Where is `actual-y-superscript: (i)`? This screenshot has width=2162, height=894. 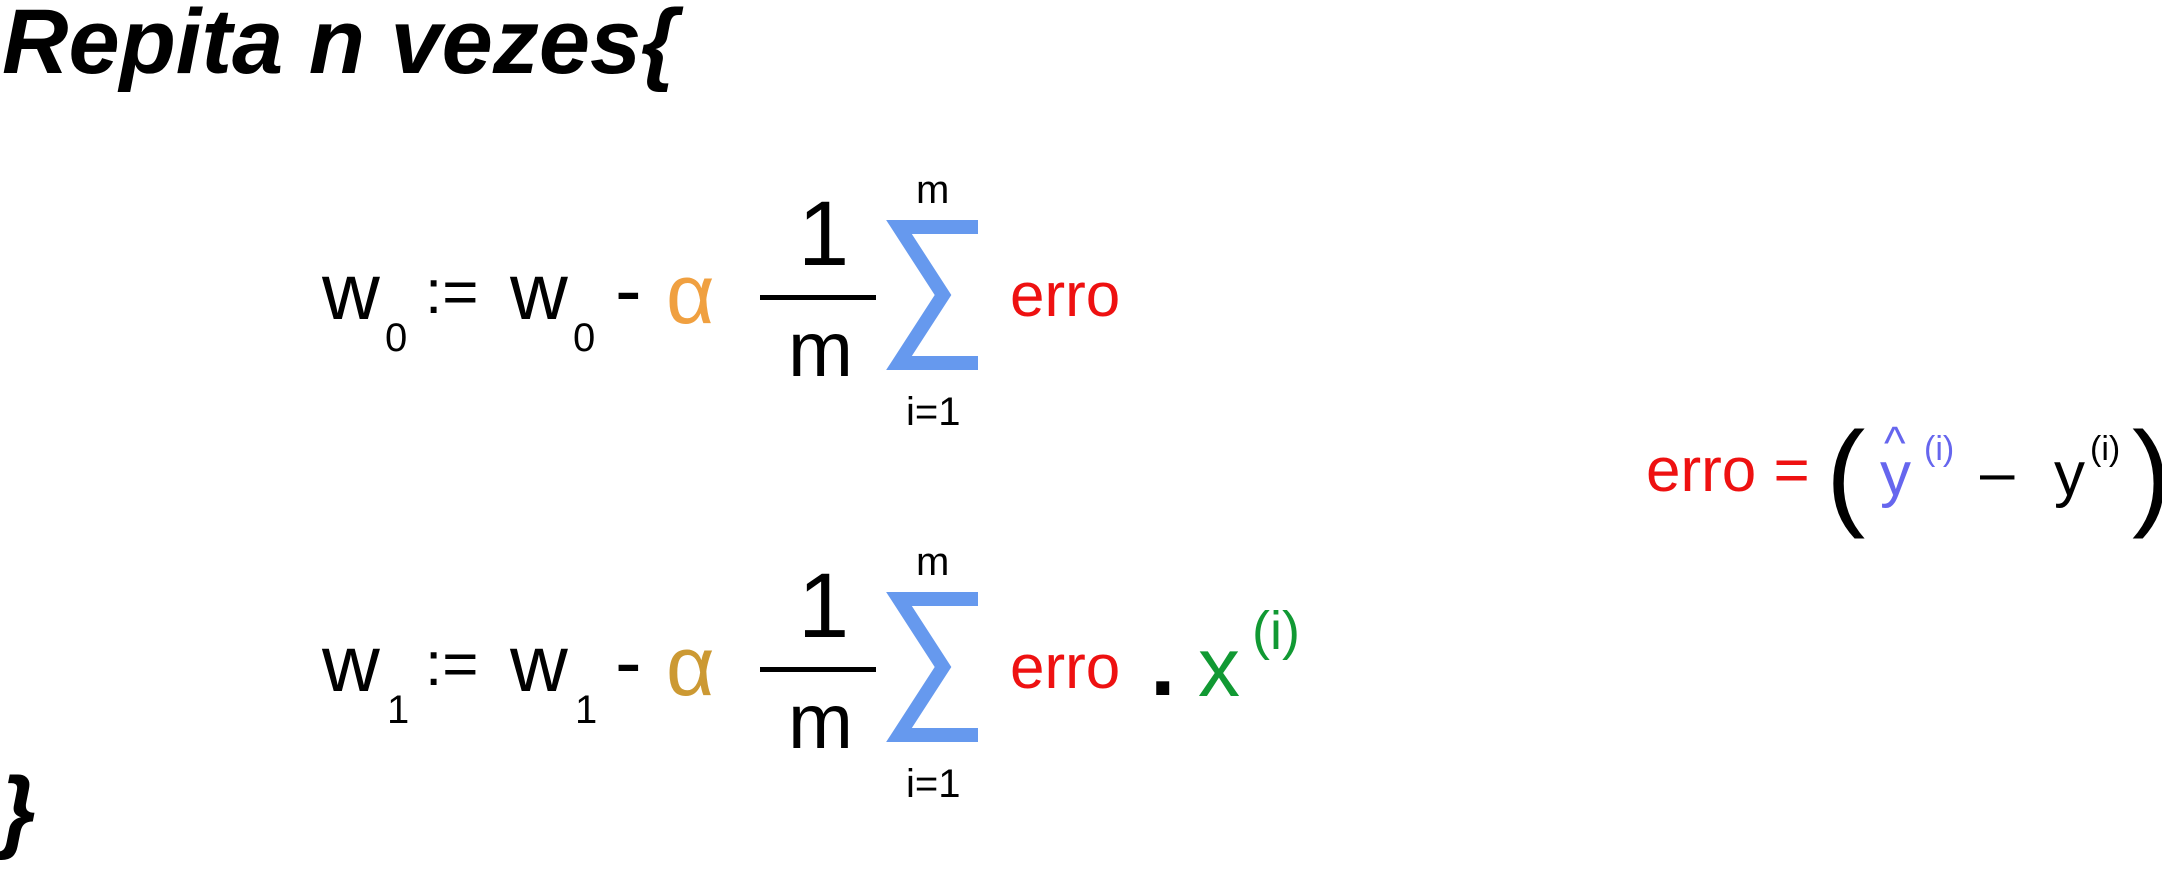 actual-y-superscript: (i) is located at coordinates (2105, 449).